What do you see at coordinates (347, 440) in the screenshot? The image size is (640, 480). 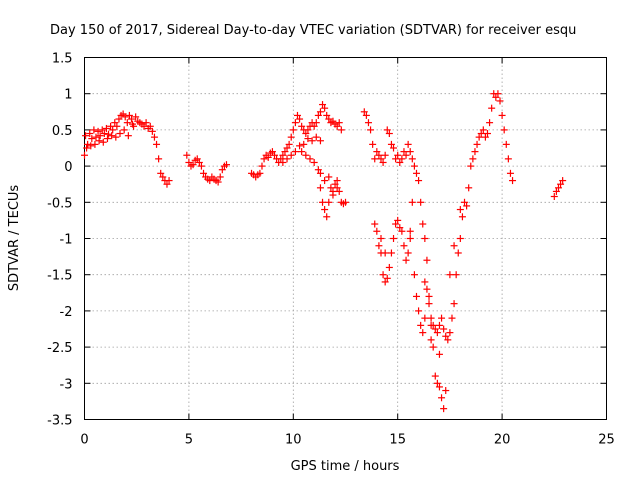 I see `x-tick-labels: 0 5 10 15 20 25` at bounding box center [347, 440].